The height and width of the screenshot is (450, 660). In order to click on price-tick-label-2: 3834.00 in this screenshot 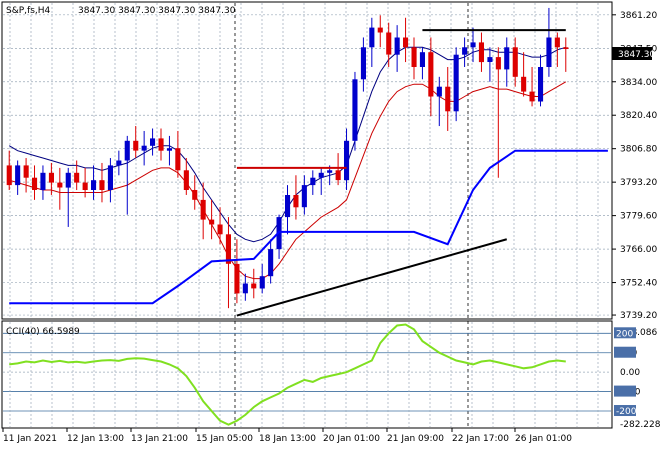, I will do `click(638, 83)`.